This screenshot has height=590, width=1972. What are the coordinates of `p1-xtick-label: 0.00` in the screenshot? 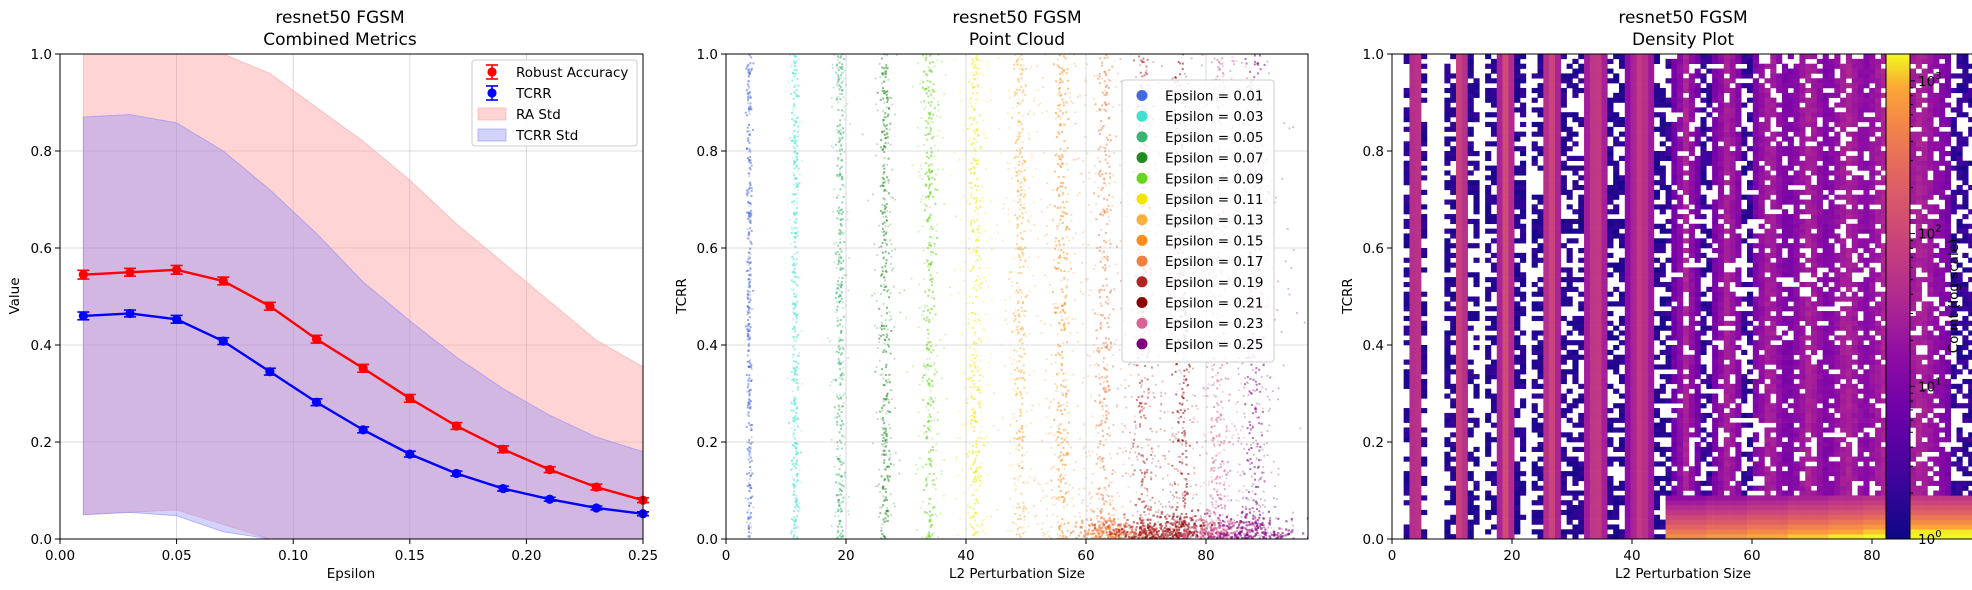 It's located at (60, 556).